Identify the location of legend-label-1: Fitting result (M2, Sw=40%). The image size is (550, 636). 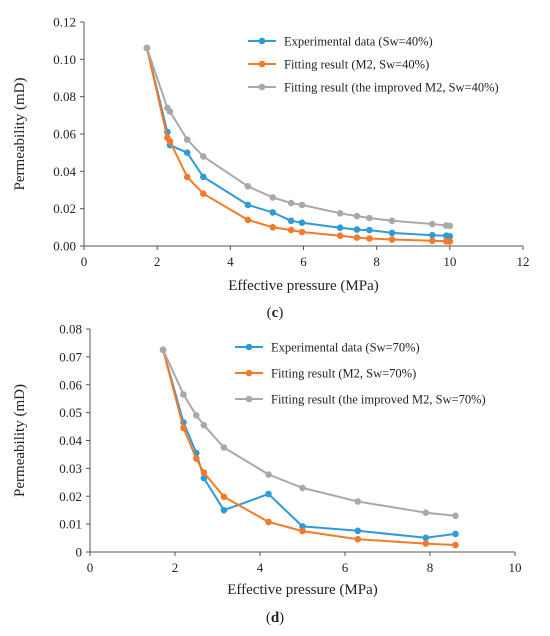
(356, 65).